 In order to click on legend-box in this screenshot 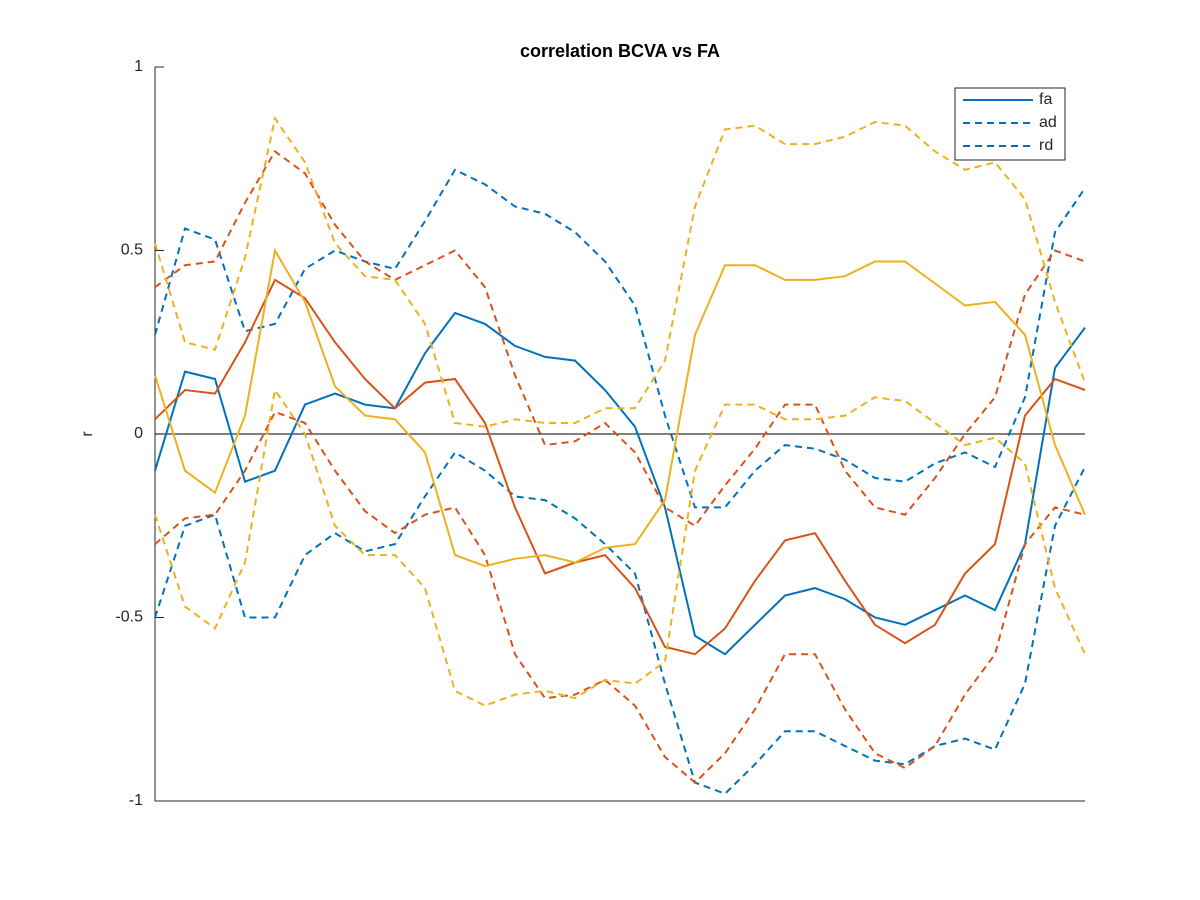, I will do `click(1010, 124)`.